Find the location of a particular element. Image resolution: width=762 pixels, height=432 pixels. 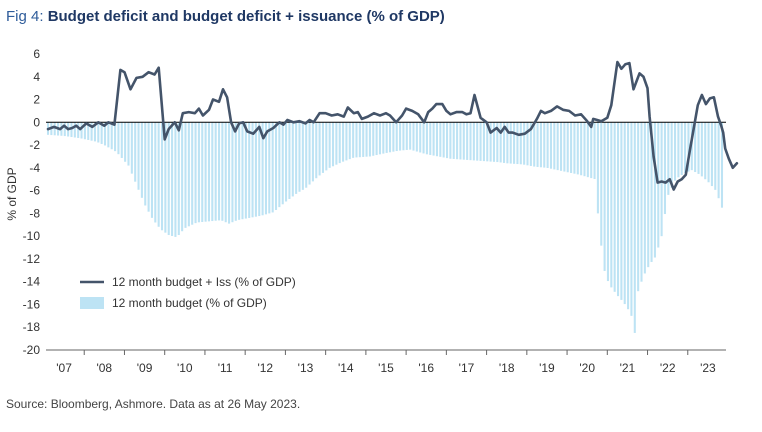

y-axis-label: % of GDP is located at coordinates (12, 193).